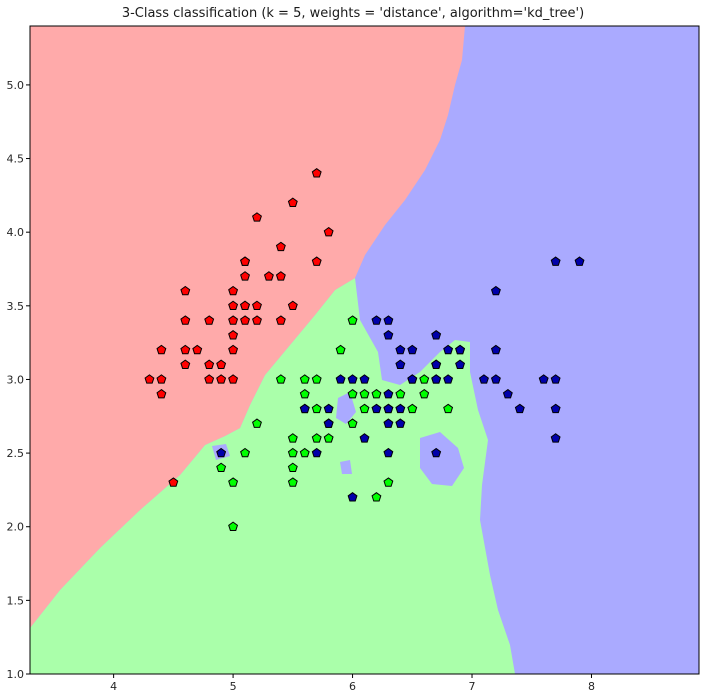  Describe the element at coordinates (16, 527) in the screenshot. I see `y-tick-label: 2.0` at that location.